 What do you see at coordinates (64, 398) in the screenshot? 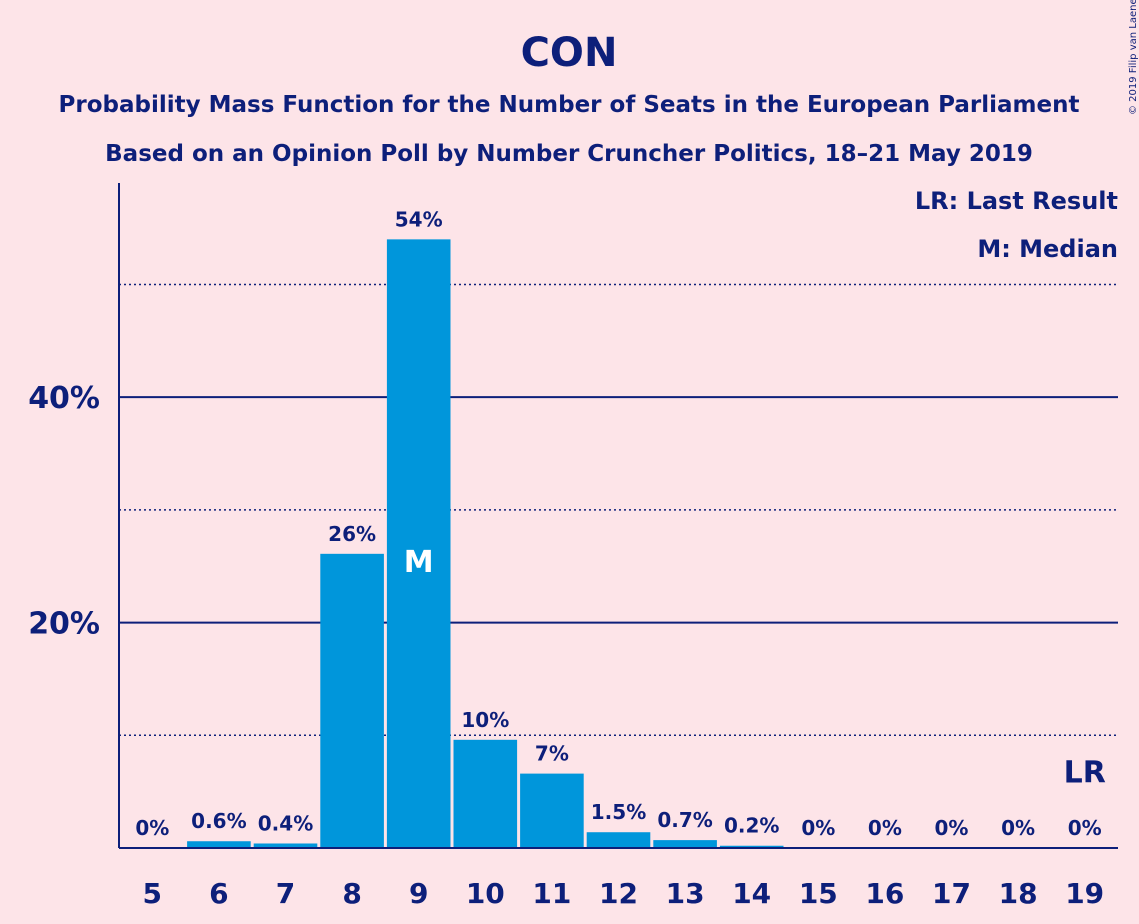
I see `y-tick-label-40: 40%` at bounding box center [64, 398].